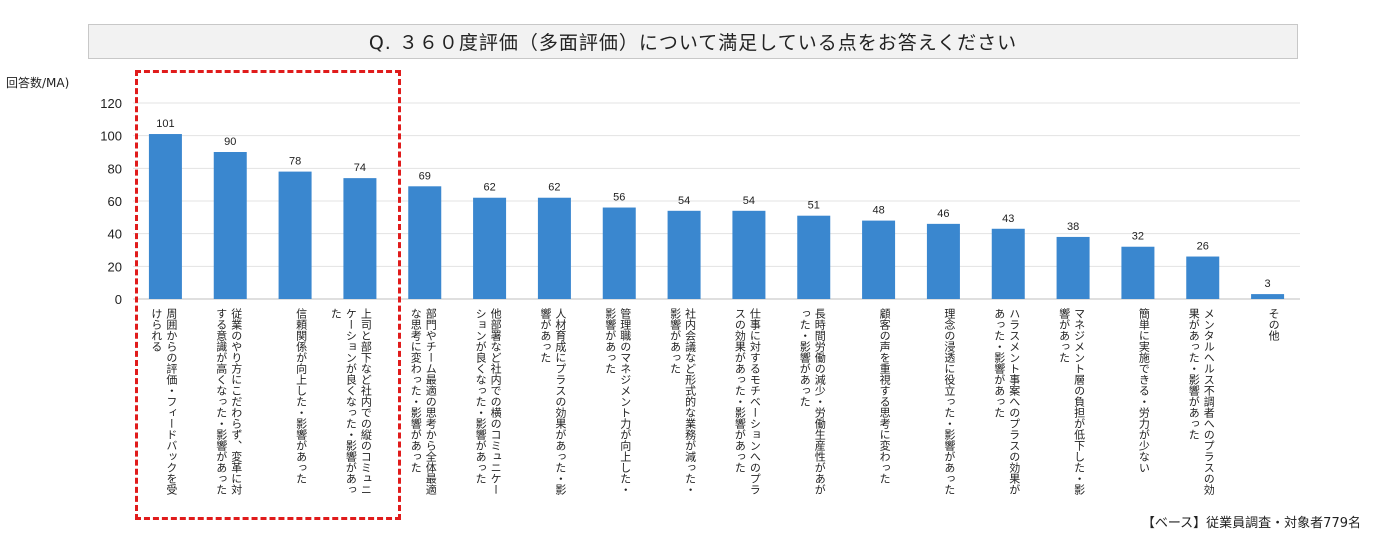  I want to click on x-category-label-line: ケーションが良くなった・影響があっ, so click(350, 401).